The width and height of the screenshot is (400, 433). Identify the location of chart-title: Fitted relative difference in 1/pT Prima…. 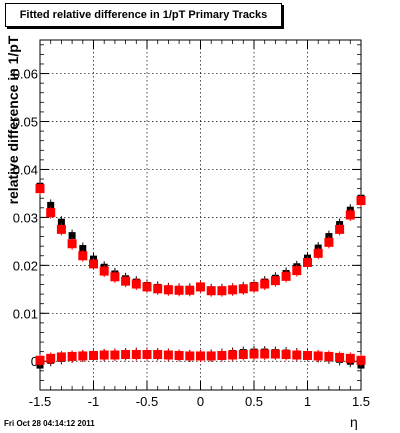
(143, 15).